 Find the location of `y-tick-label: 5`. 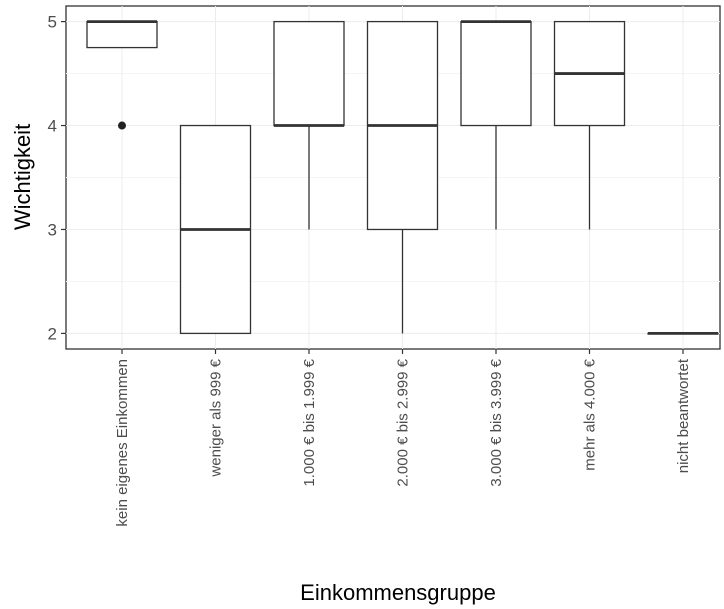

y-tick-label: 5 is located at coordinates (52, 22).